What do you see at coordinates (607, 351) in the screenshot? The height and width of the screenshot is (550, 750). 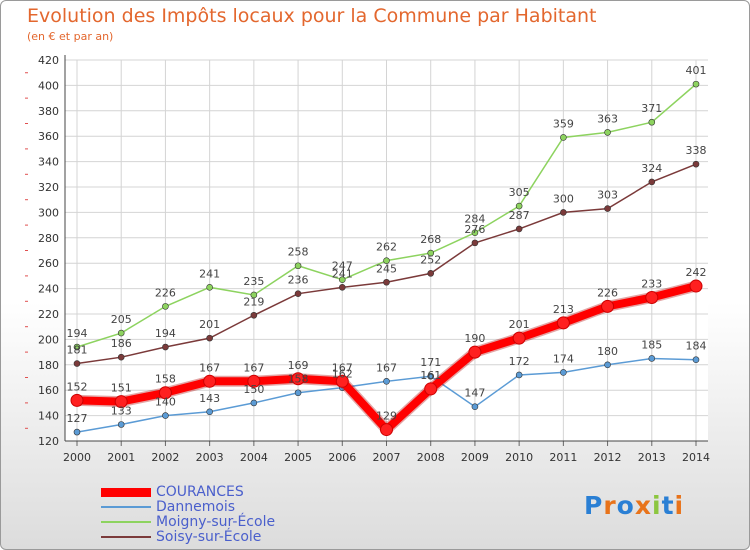 I see `data-label: 180` at bounding box center [607, 351].